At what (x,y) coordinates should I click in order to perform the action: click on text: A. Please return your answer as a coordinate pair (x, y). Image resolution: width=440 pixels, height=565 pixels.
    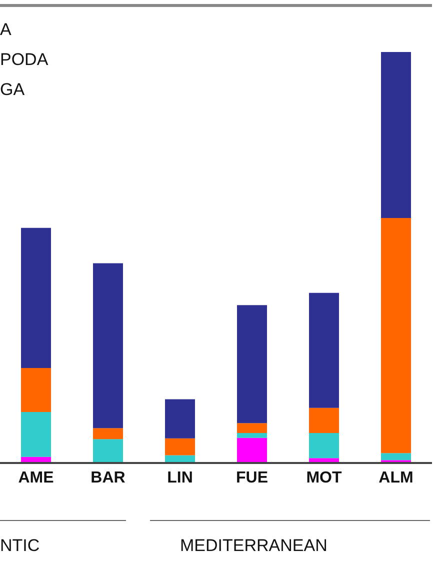
    Looking at the image, I should click on (6, 30).